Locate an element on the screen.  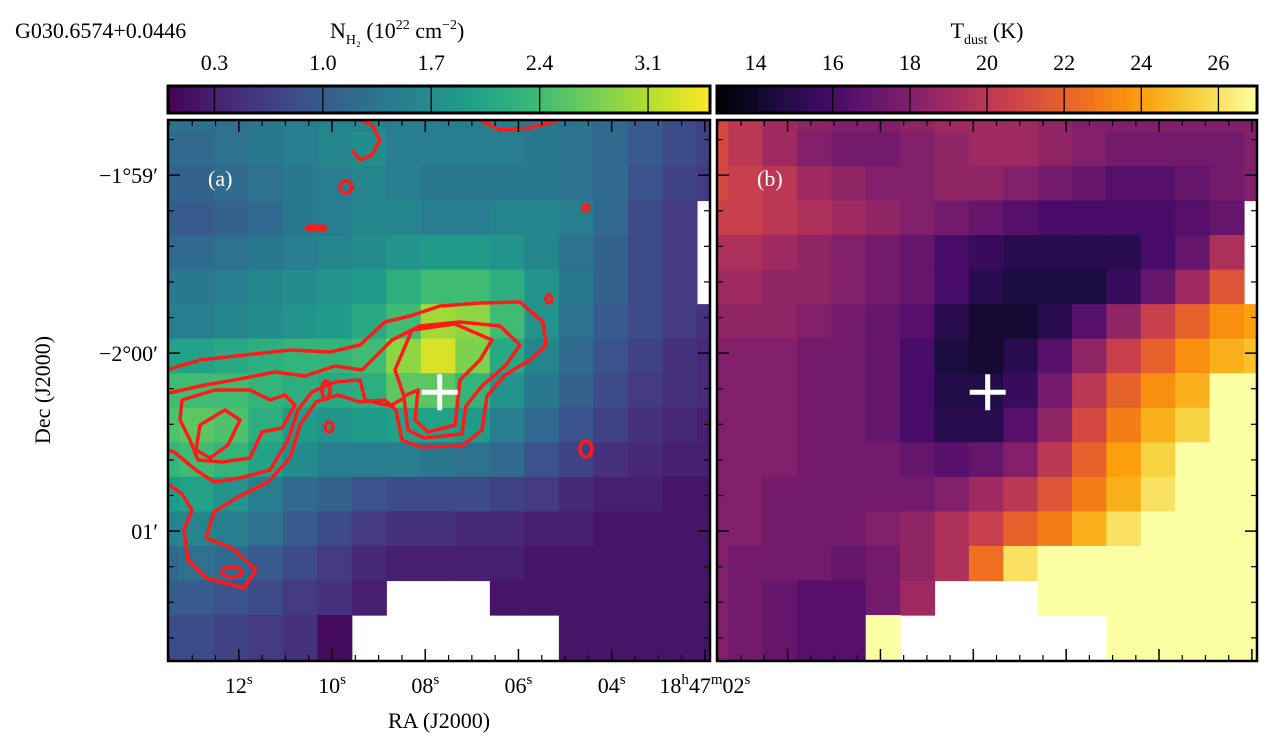
colorbar-tick-label: 24 is located at coordinates (1141, 62).